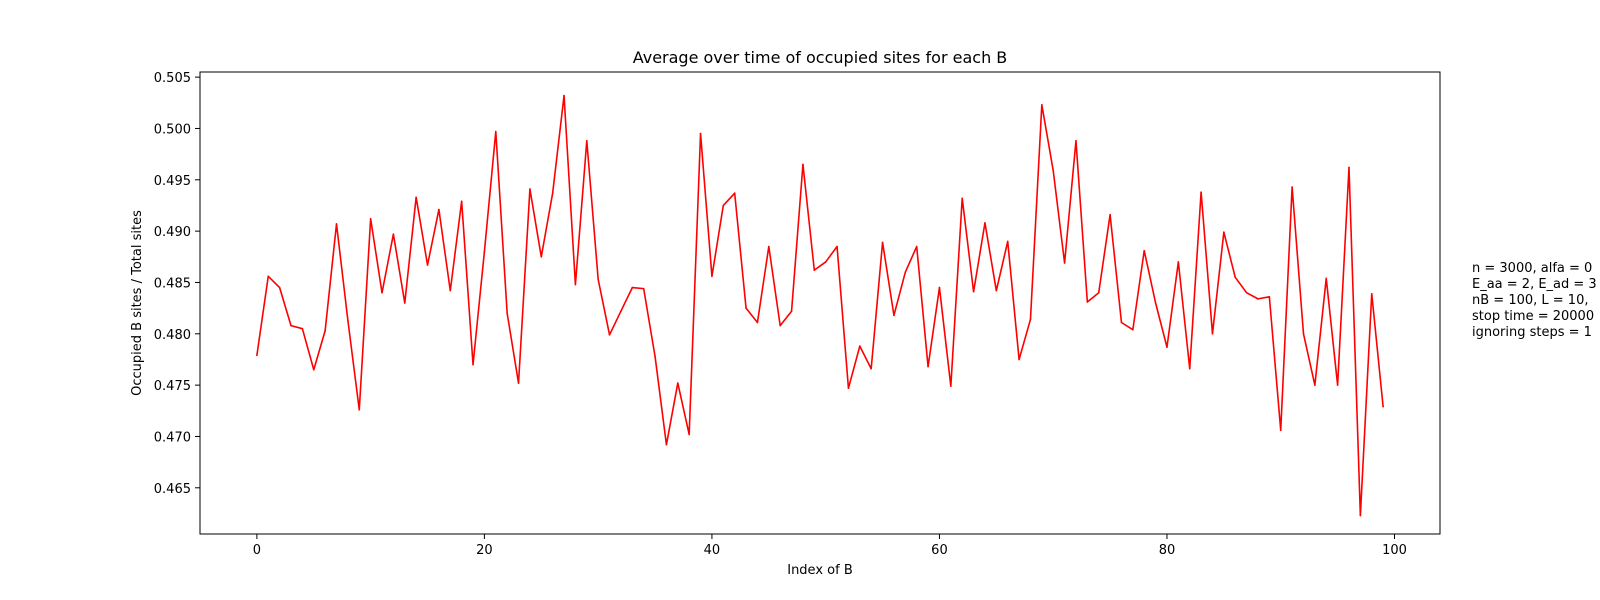 The image size is (1600, 600). Describe the element at coordinates (172, 283) in the screenshot. I see `y-tick-label: 0.485` at that location.